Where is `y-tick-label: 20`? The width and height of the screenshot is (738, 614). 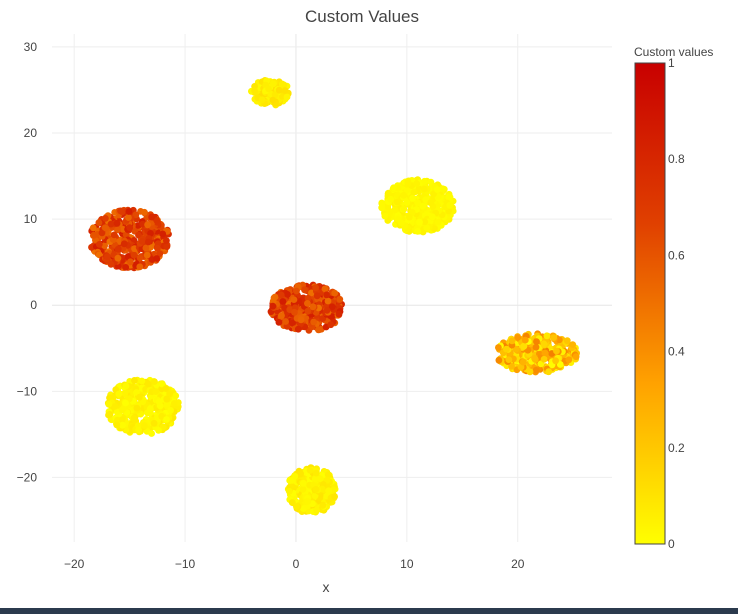
y-tick-label: 20 is located at coordinates (31, 133).